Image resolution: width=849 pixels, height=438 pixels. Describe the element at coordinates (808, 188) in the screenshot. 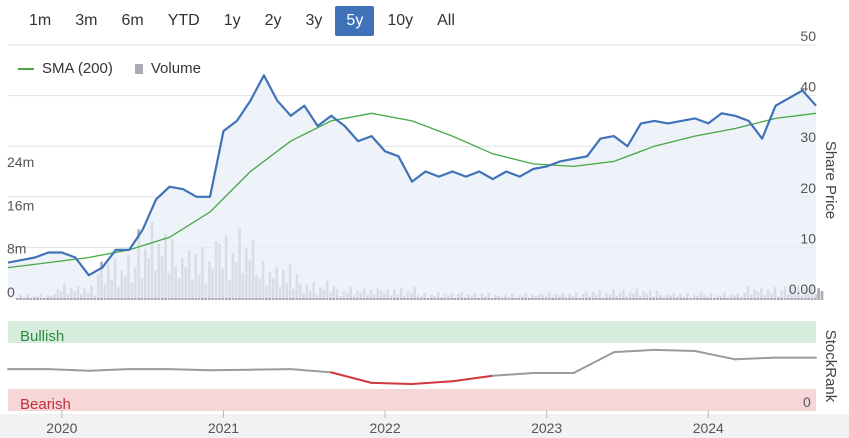

I see `price-tick-label: 20` at that location.